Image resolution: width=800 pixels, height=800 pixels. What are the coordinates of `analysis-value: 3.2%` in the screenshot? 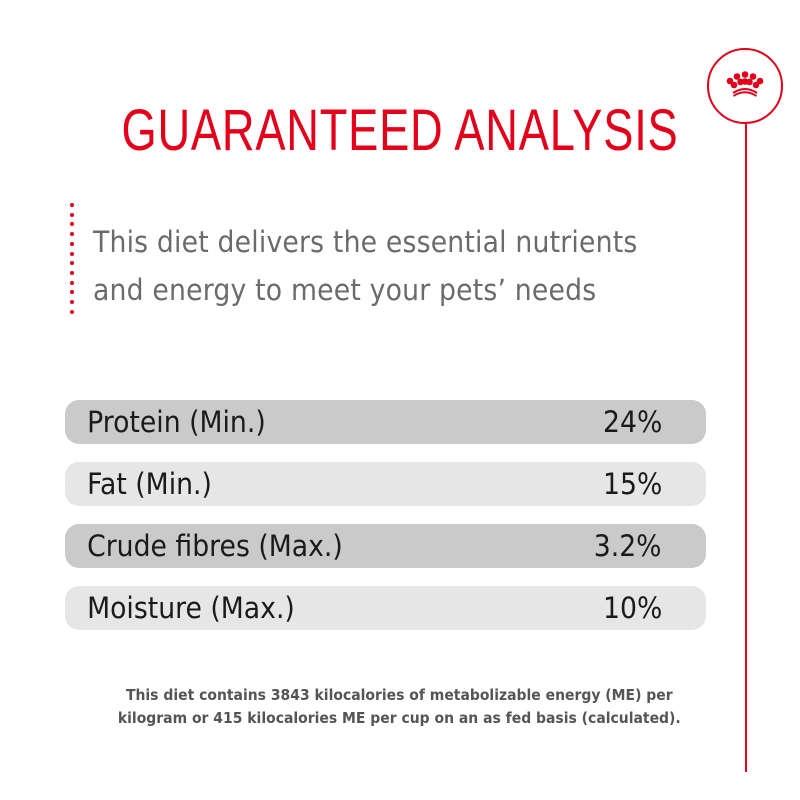 It's located at (628, 546).